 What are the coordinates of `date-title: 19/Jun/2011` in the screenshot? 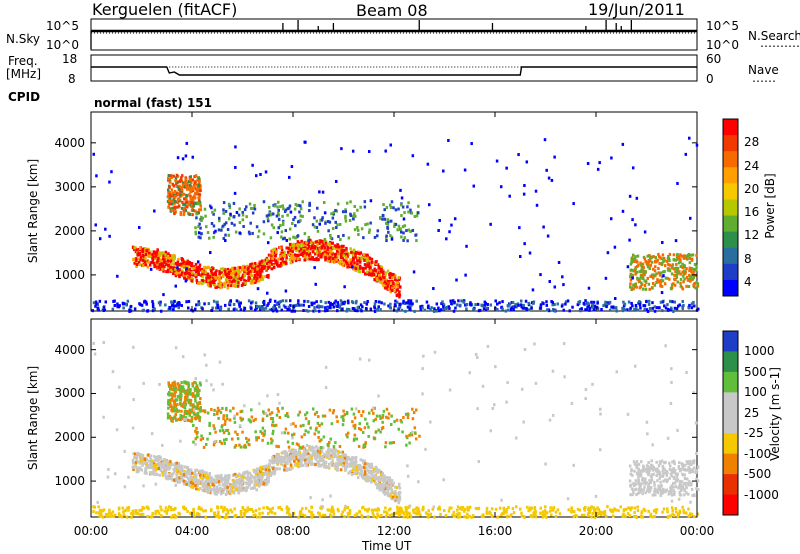 It's located at (636, 9).